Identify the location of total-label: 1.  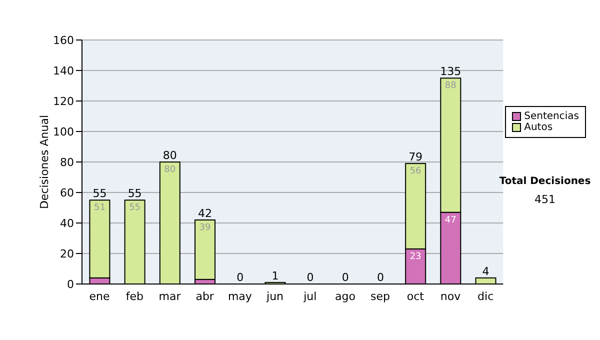
(275, 275).